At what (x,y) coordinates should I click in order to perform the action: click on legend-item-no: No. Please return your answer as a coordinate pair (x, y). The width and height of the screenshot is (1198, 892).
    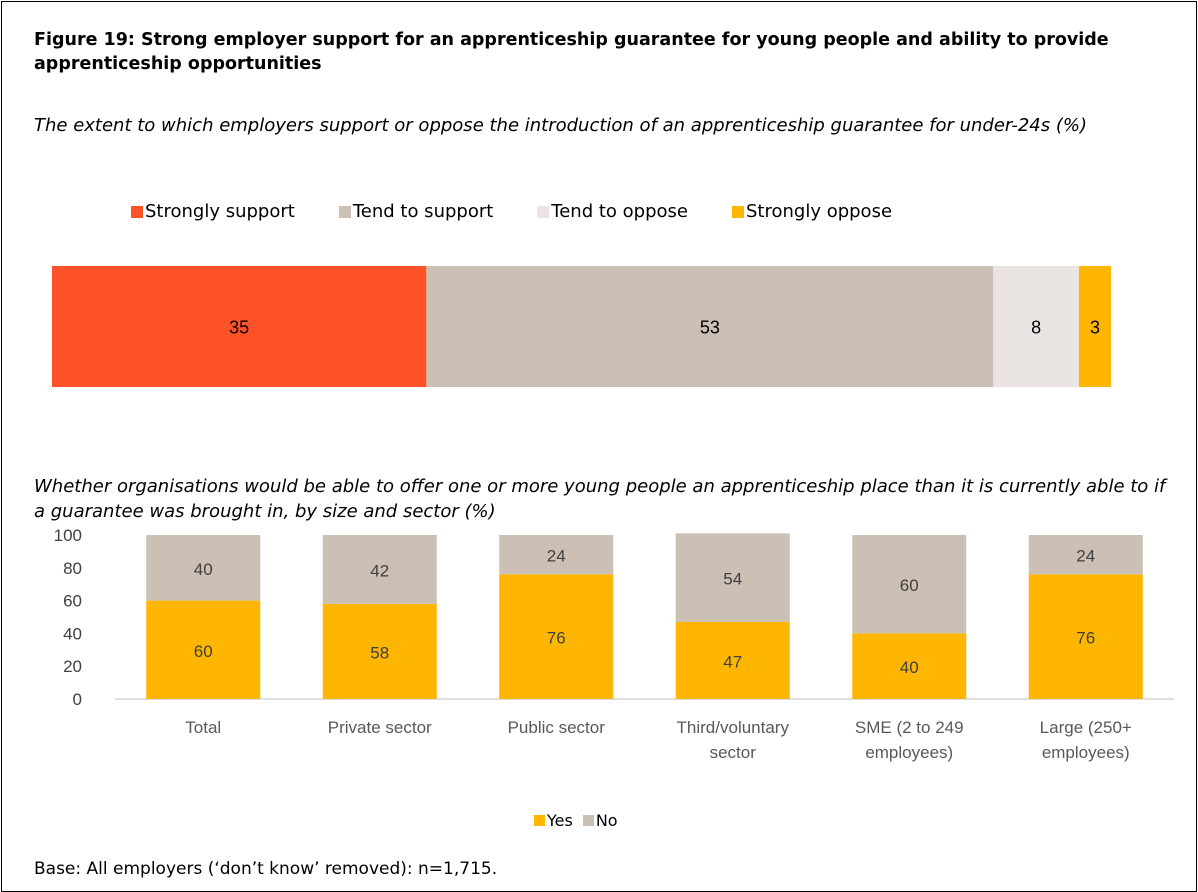
    Looking at the image, I should click on (600, 820).